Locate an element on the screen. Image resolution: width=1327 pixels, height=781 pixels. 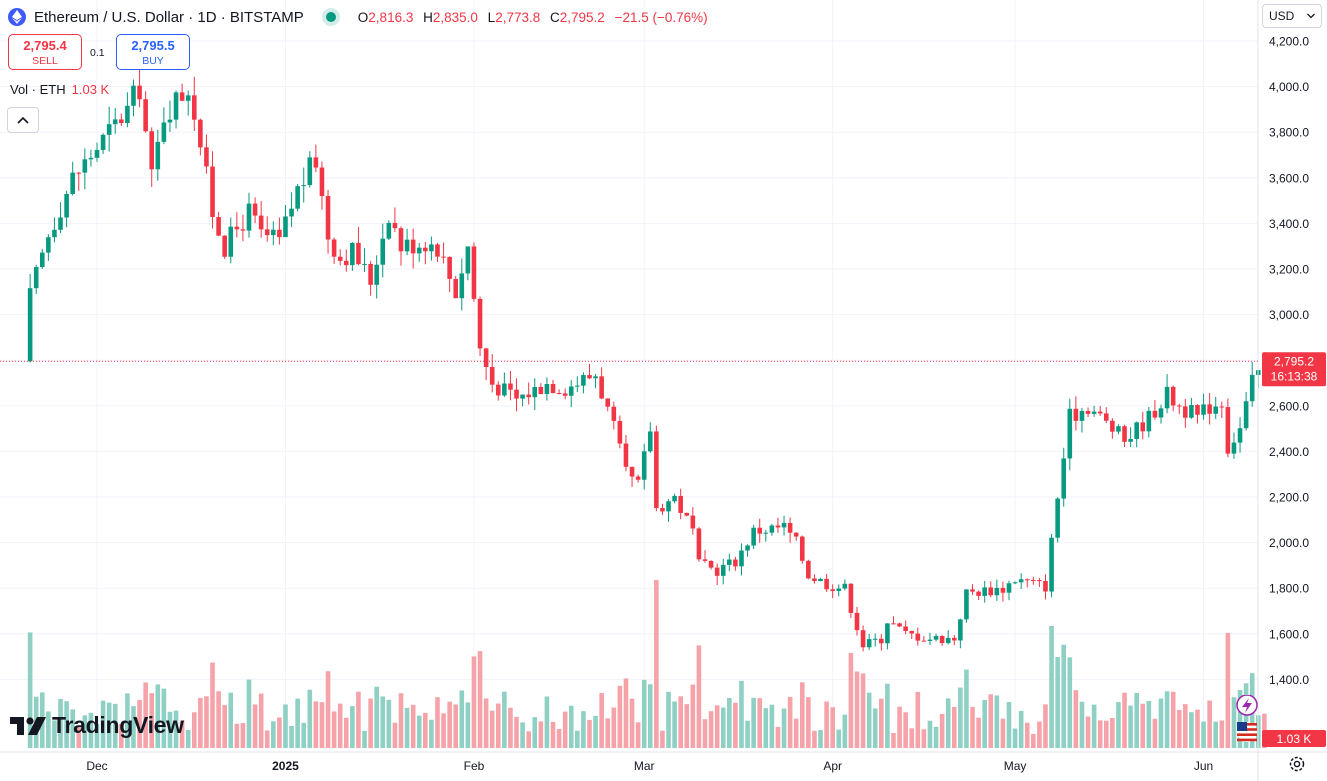
tradingview-icon is located at coordinates (28, 725).